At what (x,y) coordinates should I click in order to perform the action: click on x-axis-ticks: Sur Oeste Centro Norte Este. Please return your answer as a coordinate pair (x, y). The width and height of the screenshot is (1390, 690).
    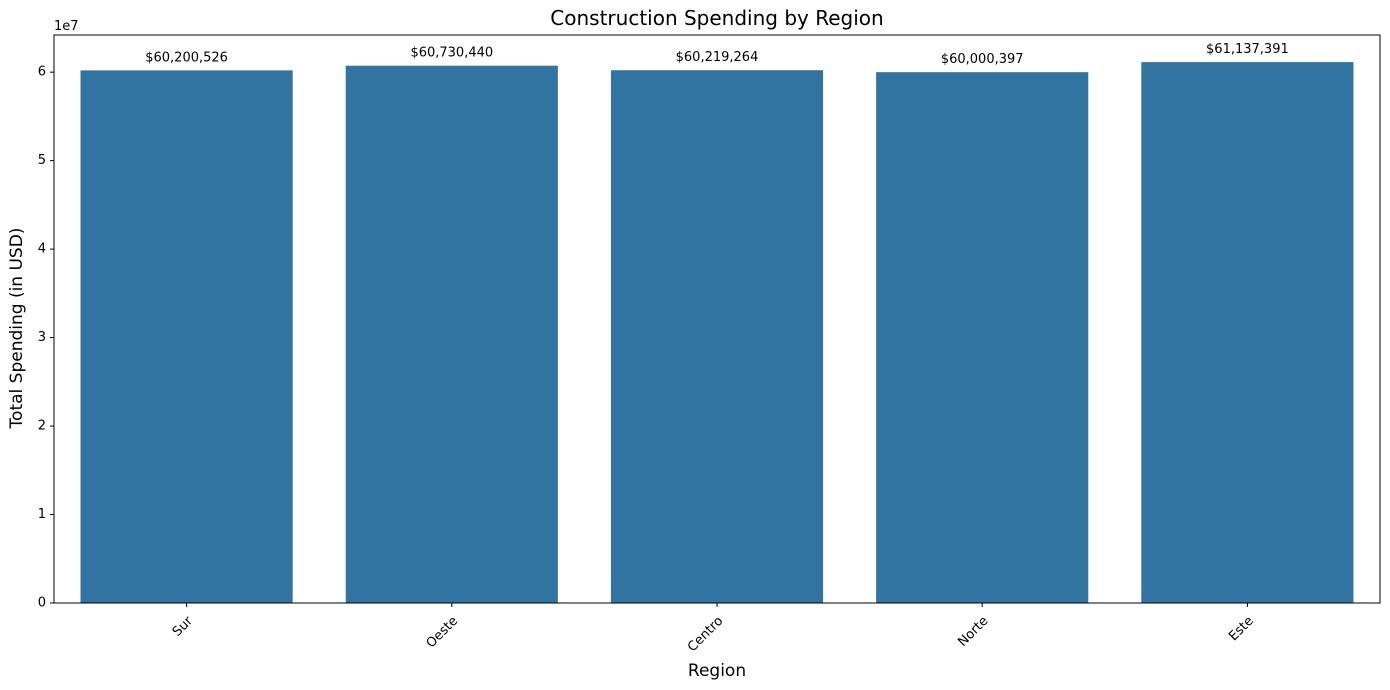
    Looking at the image, I should click on (713, 629).